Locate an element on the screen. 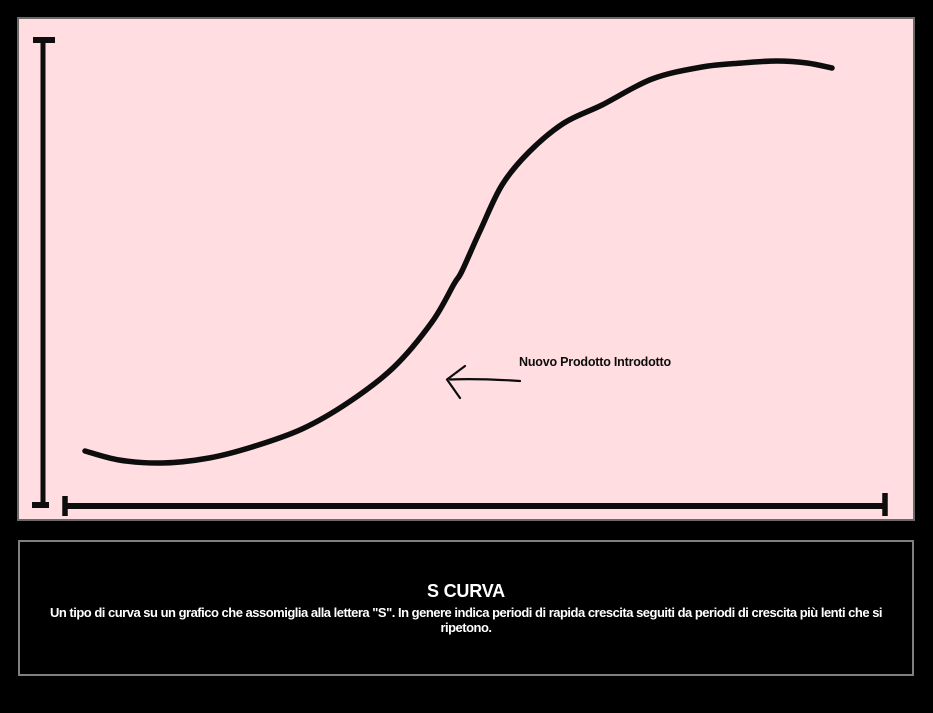  annotation-label: Nuovo Prodotto Introdotto is located at coordinates (595, 362).